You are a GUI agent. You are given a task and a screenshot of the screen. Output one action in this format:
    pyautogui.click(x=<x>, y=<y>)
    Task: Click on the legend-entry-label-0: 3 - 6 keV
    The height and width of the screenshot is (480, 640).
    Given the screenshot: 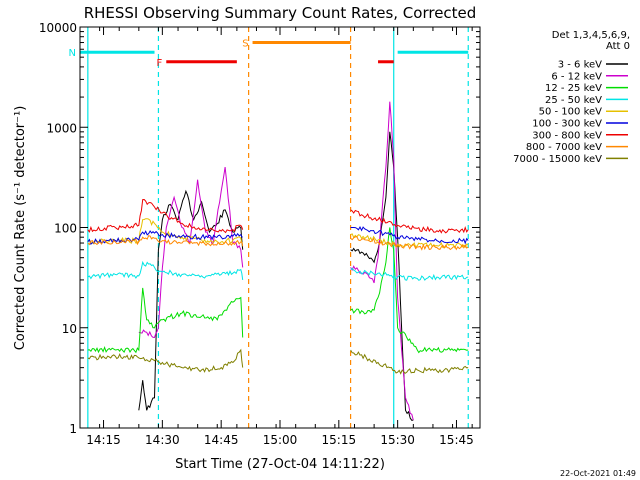 What is the action you would take?
    pyautogui.click(x=580, y=65)
    